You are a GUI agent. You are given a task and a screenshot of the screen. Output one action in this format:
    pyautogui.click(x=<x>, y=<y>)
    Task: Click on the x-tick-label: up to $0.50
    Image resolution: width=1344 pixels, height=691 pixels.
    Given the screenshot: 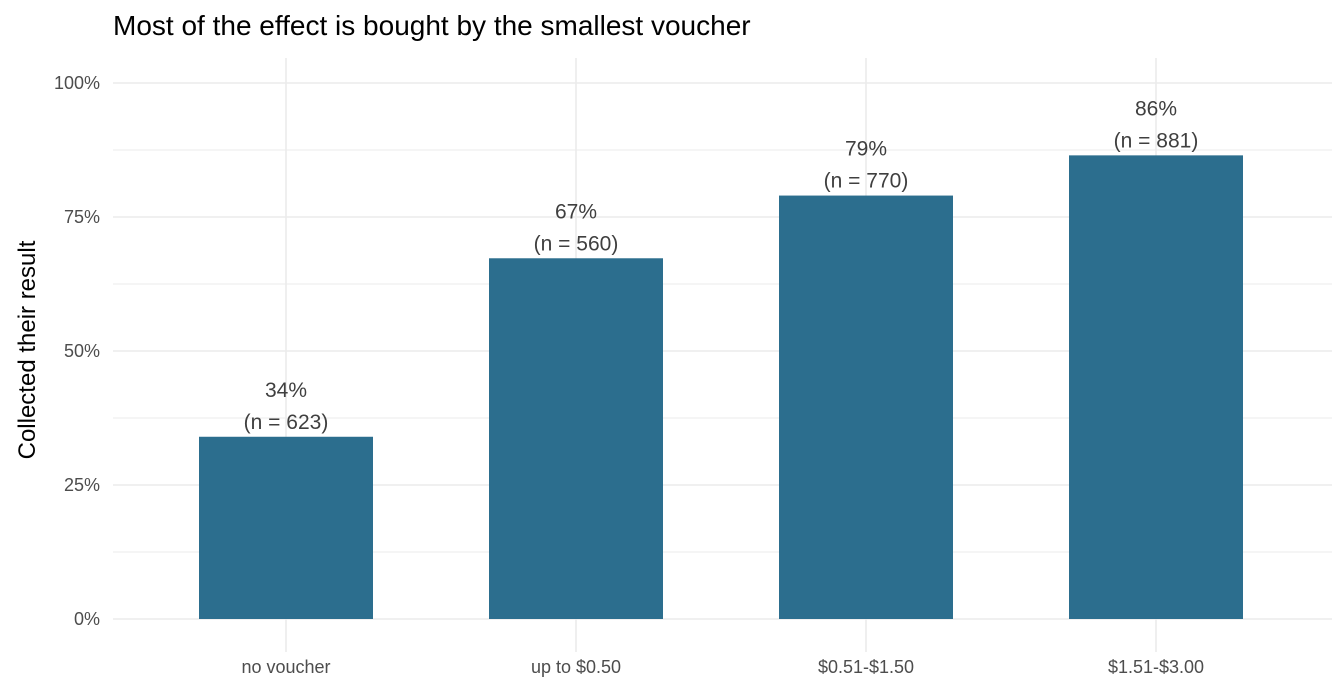 What is the action you would take?
    pyautogui.click(x=576, y=667)
    